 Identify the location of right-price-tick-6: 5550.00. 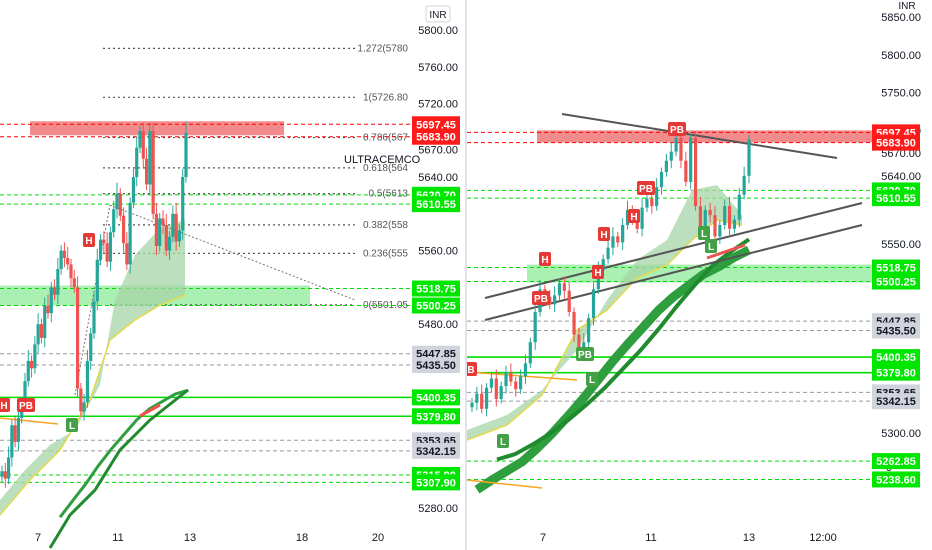
(901, 245).